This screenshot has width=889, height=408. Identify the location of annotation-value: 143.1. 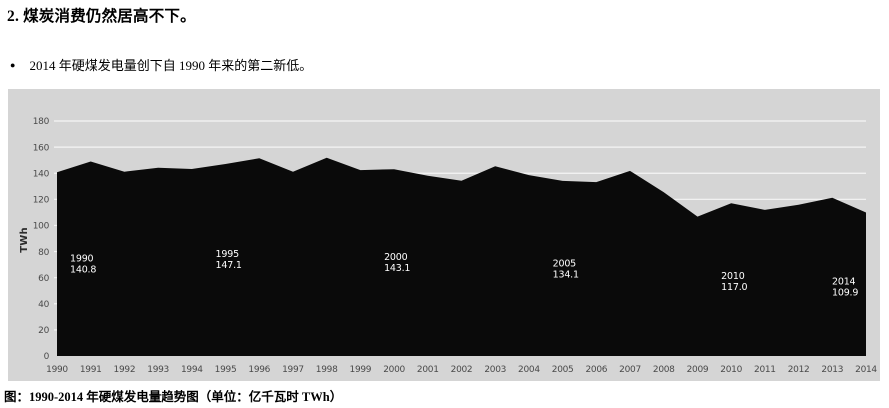
(397, 268).